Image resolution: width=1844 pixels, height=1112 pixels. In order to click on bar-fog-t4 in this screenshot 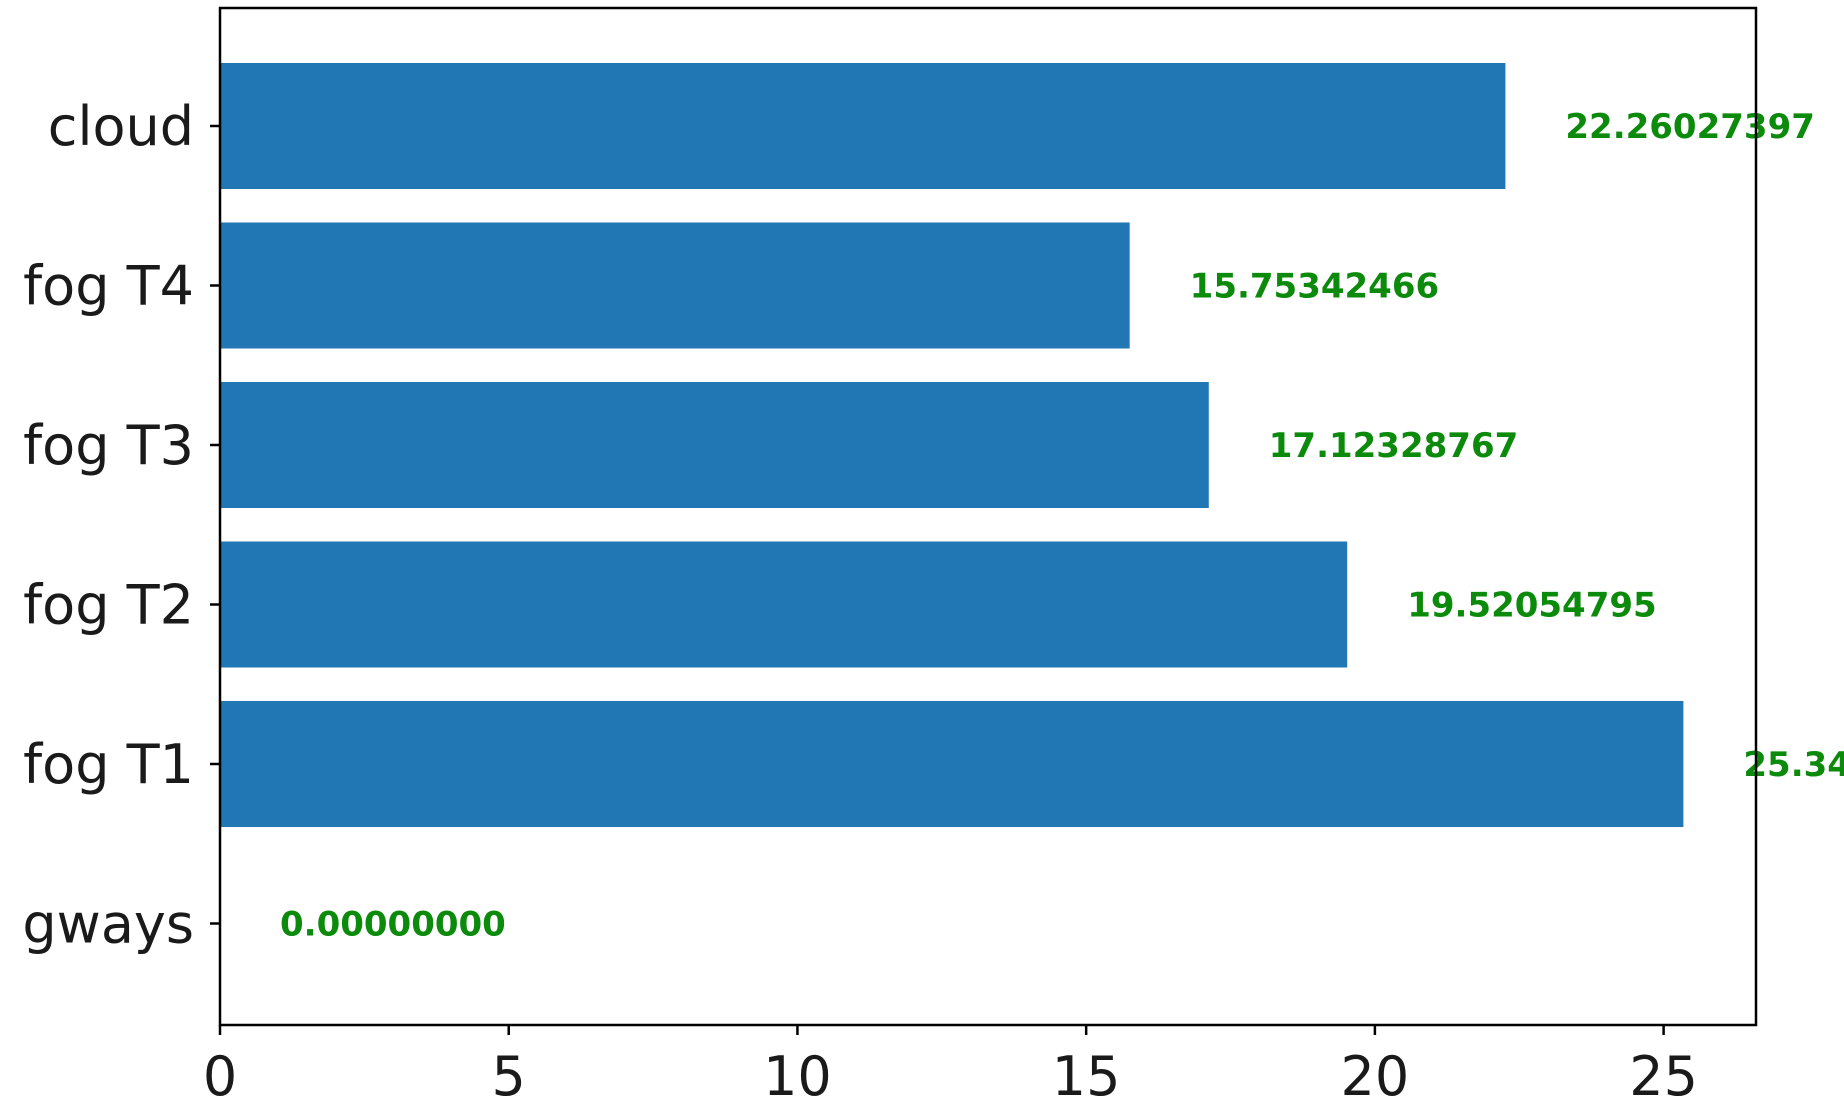, I will do `click(675, 285)`.